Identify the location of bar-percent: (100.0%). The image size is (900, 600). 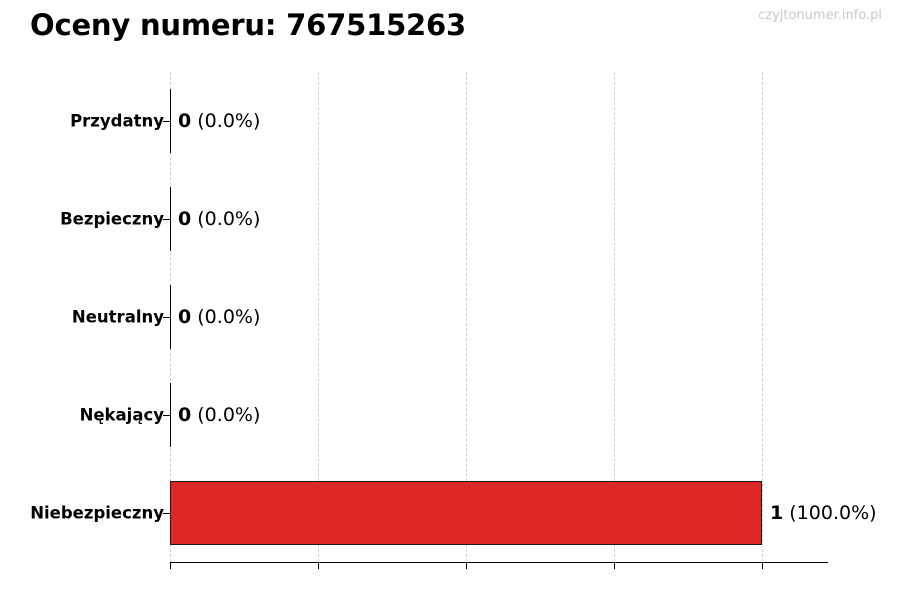
(830, 513).